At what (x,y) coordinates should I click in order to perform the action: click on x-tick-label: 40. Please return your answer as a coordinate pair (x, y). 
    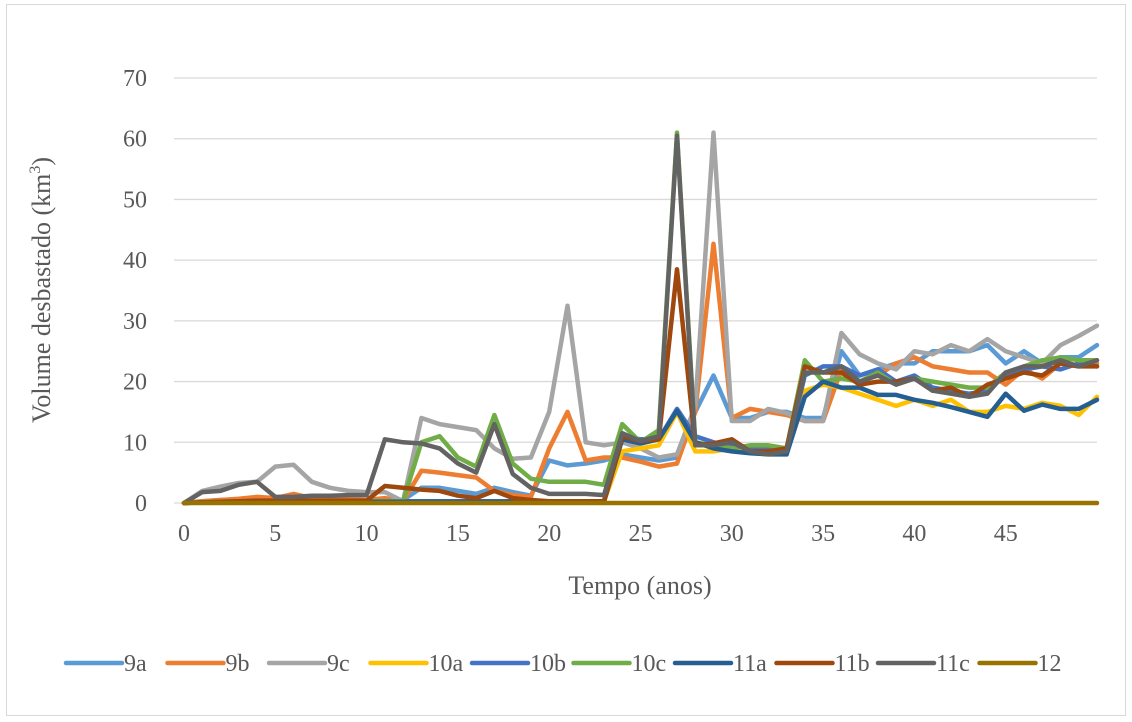
    Looking at the image, I should click on (914, 534).